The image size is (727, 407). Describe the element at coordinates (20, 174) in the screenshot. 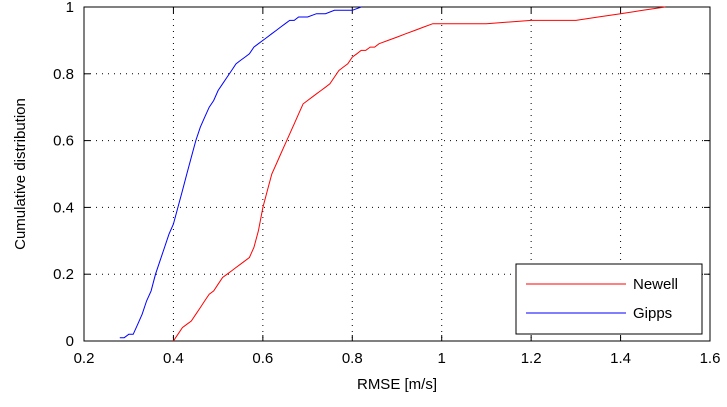

I see `y-axis-label: Cumulative distribution` at that location.